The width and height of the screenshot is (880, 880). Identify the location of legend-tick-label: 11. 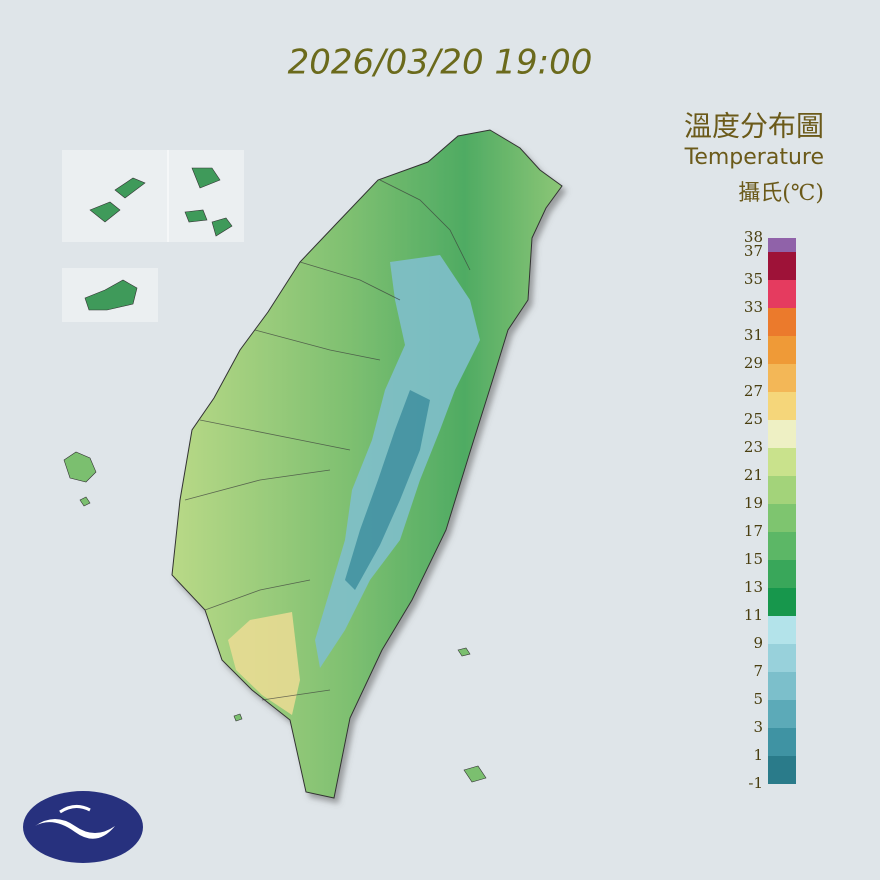
(753, 615).